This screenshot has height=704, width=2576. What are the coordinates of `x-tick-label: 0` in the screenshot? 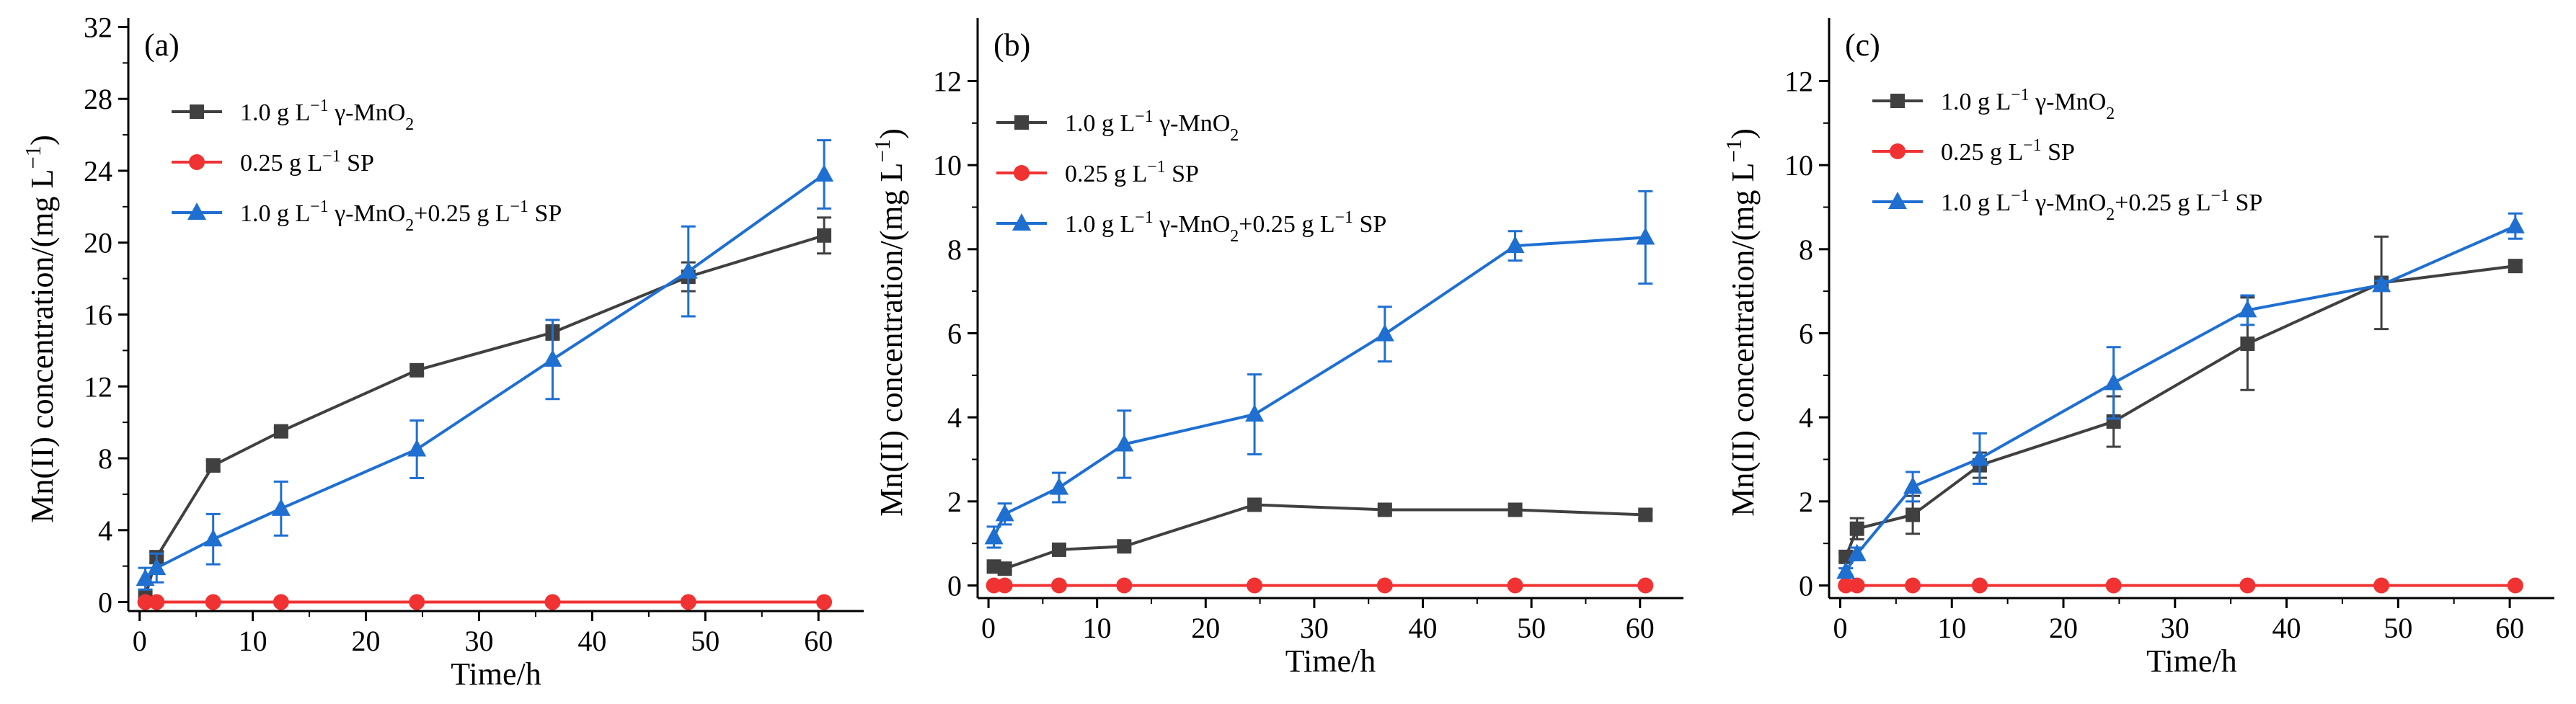 It's located at (988, 628).